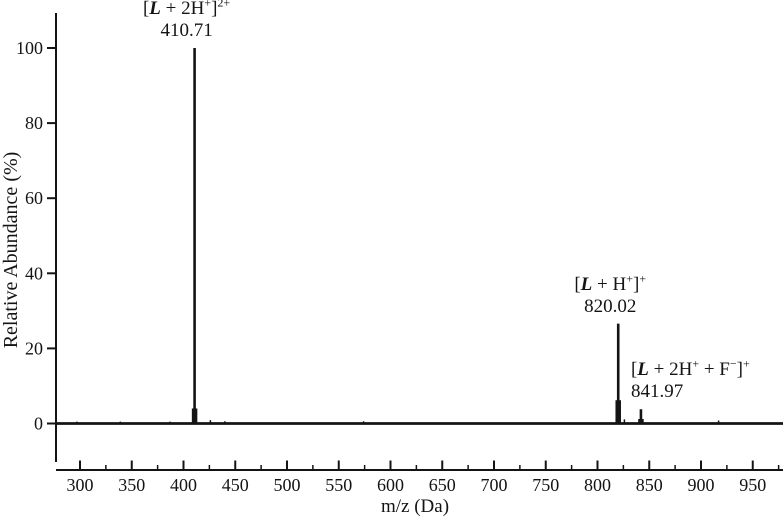 Image resolution: width=783 pixels, height=521 pixels. Describe the element at coordinates (186, 30) in the screenshot. I see `peak-mz-label: 410.71` at that location.